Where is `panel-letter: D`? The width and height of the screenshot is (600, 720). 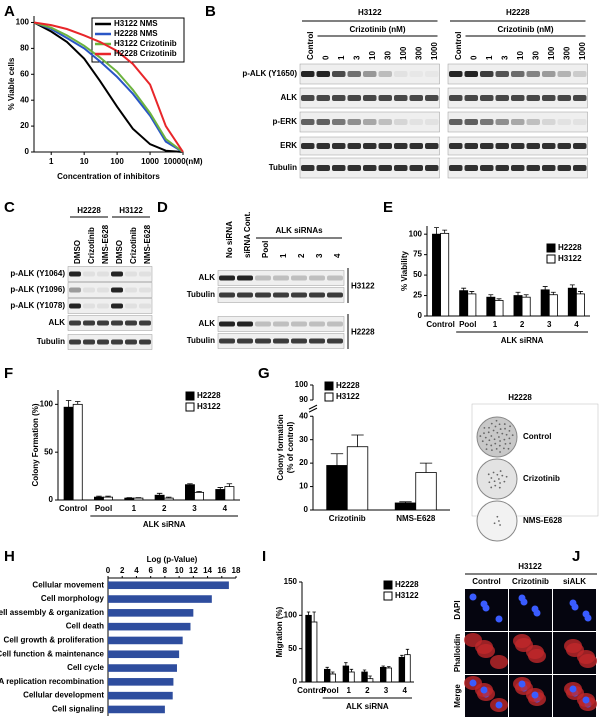 panel-letter: D is located at coordinates (162, 207).